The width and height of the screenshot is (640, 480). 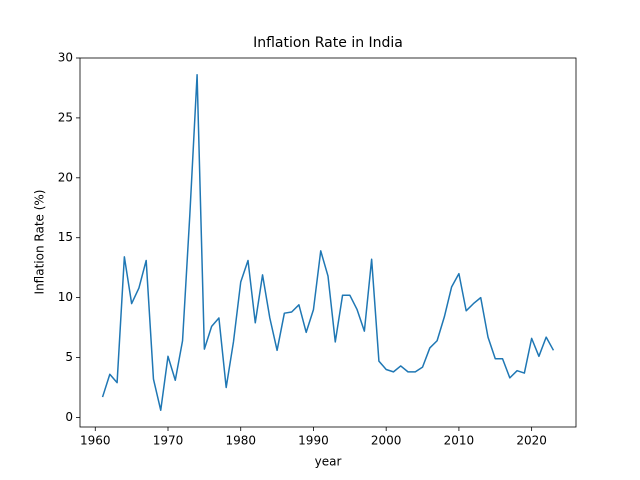 What do you see at coordinates (531, 441) in the screenshot?
I see `x-tick-label: 2020` at bounding box center [531, 441].